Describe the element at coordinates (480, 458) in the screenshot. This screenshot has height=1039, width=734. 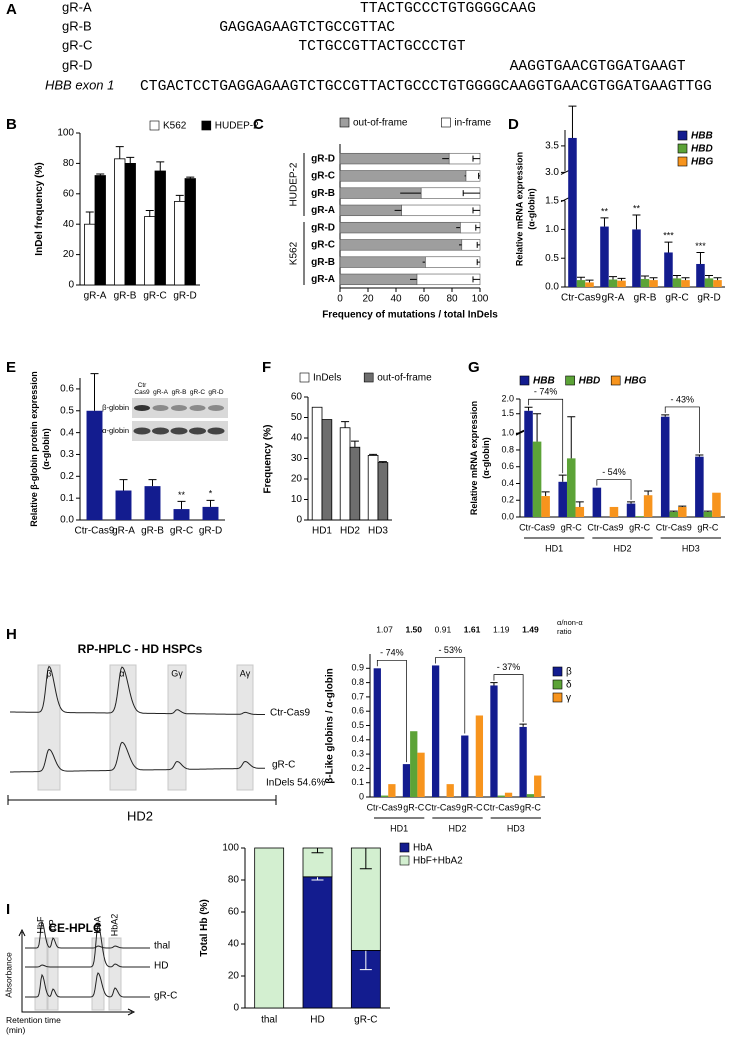
I see `y-axis-label: Relative mRNA expression (α-globin)` at that location.